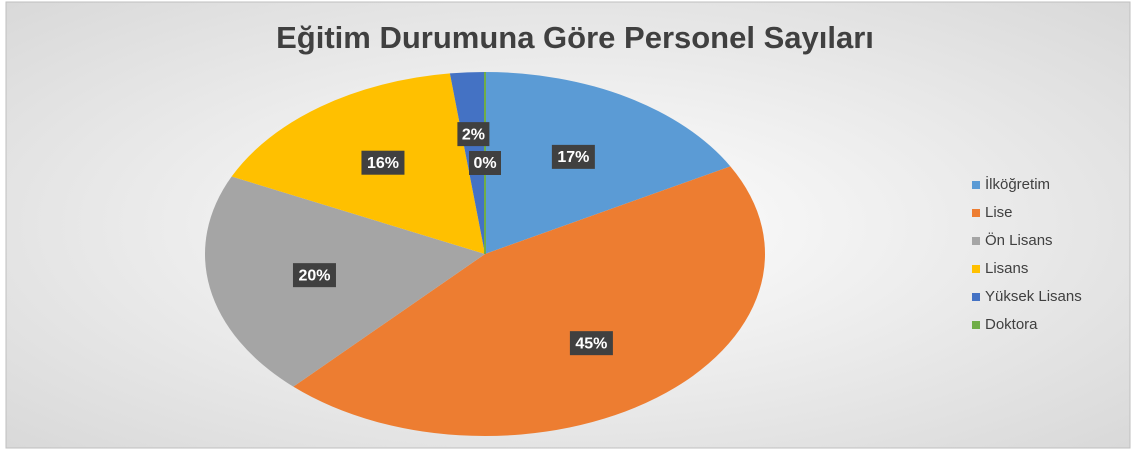 Image resolution: width=1135 pixels, height=452 pixels. I want to click on chart-title: Eğitim Durumuna Göre Personel Sayıları, so click(575, 37).